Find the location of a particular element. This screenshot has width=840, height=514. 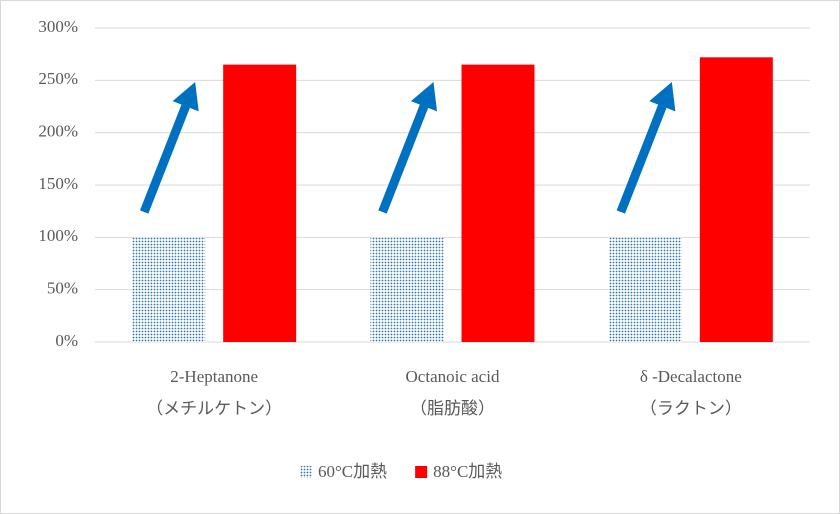

x-tick-label: Octanoic acid is located at coordinates (453, 376).